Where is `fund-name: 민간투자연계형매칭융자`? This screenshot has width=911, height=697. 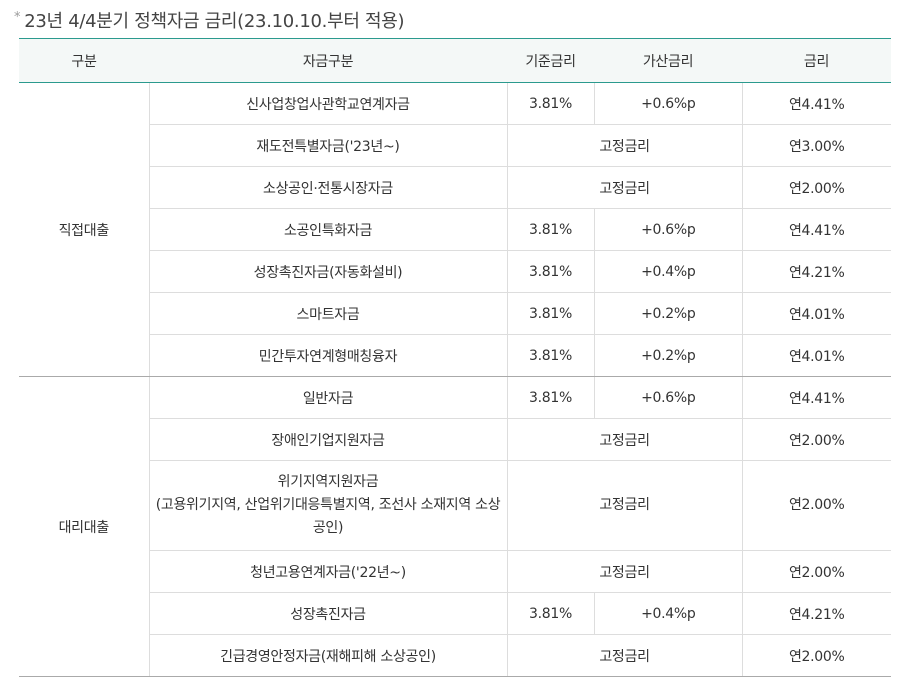 fund-name: 민간투자연계형매칭융자 is located at coordinates (327, 355).